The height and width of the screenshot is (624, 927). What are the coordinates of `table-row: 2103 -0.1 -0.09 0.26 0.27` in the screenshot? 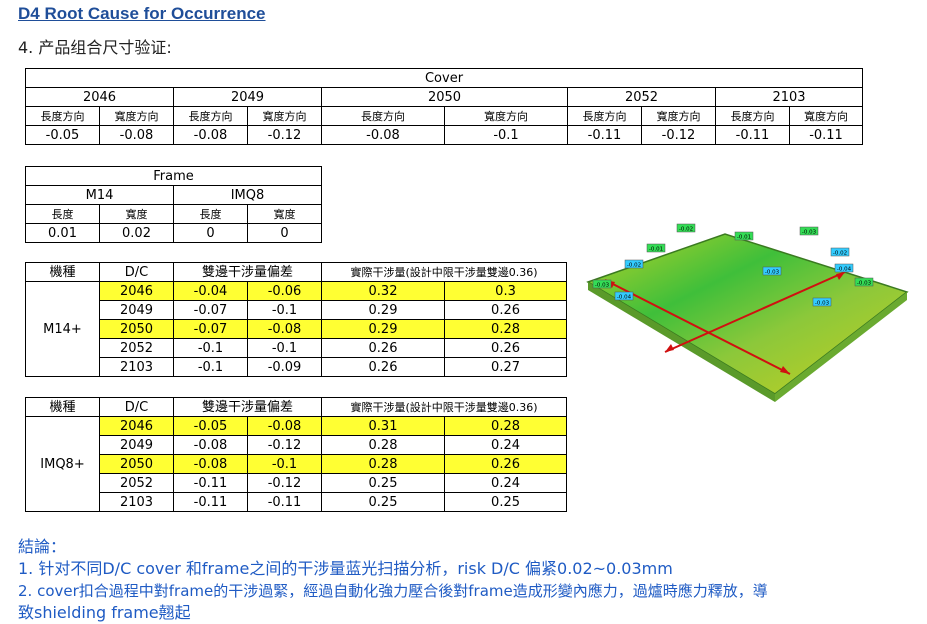 It's located at (297, 367).